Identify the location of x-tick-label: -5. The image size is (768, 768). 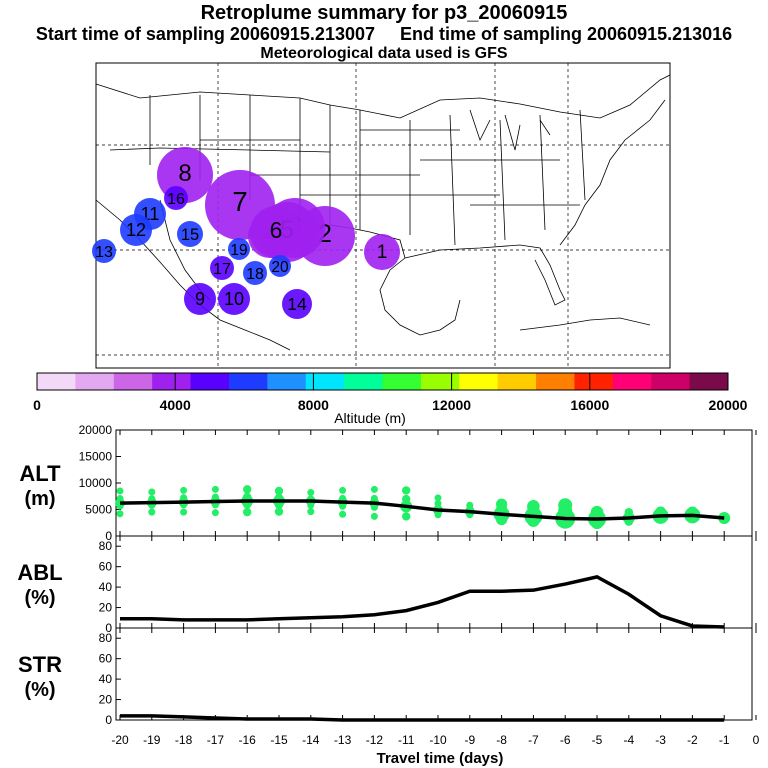
(597, 740).